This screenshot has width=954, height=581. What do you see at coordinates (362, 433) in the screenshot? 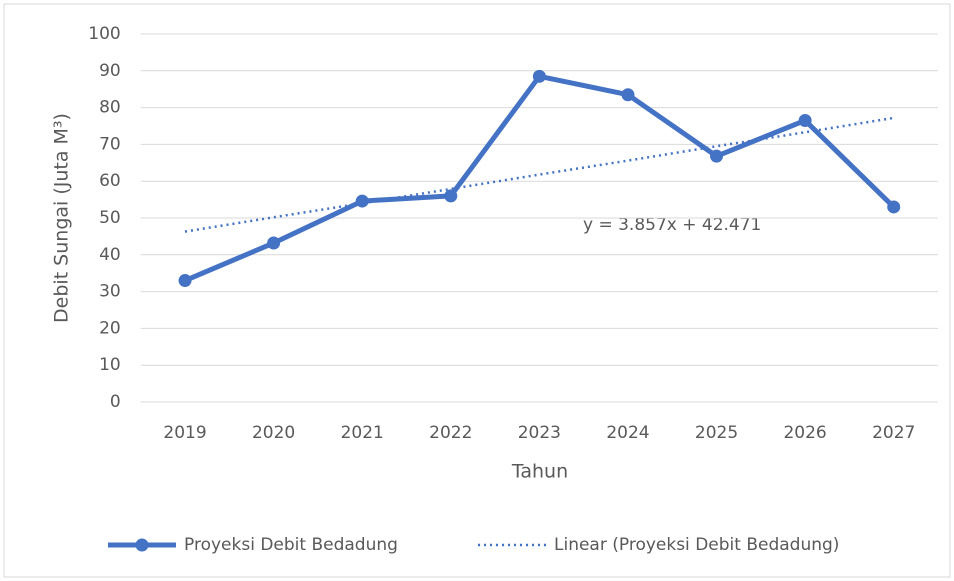
I see `x-tick-label: 2021` at bounding box center [362, 433].